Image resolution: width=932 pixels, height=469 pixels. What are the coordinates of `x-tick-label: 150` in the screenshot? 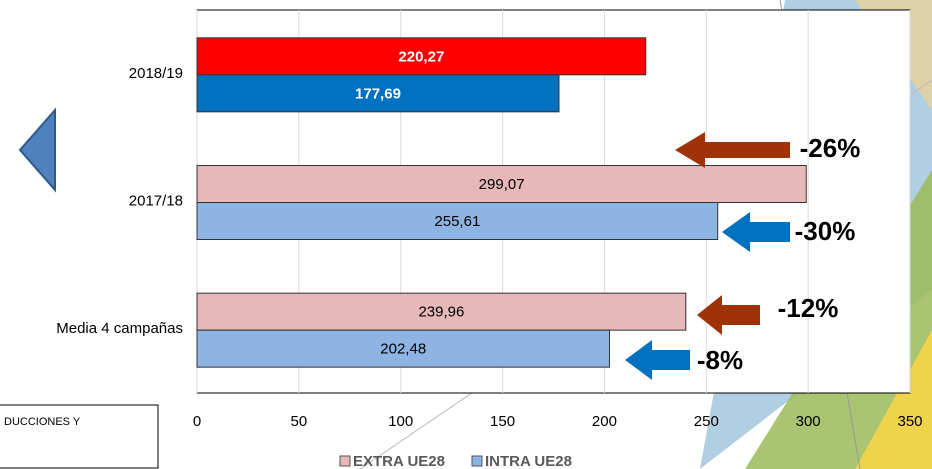 It's located at (502, 421).